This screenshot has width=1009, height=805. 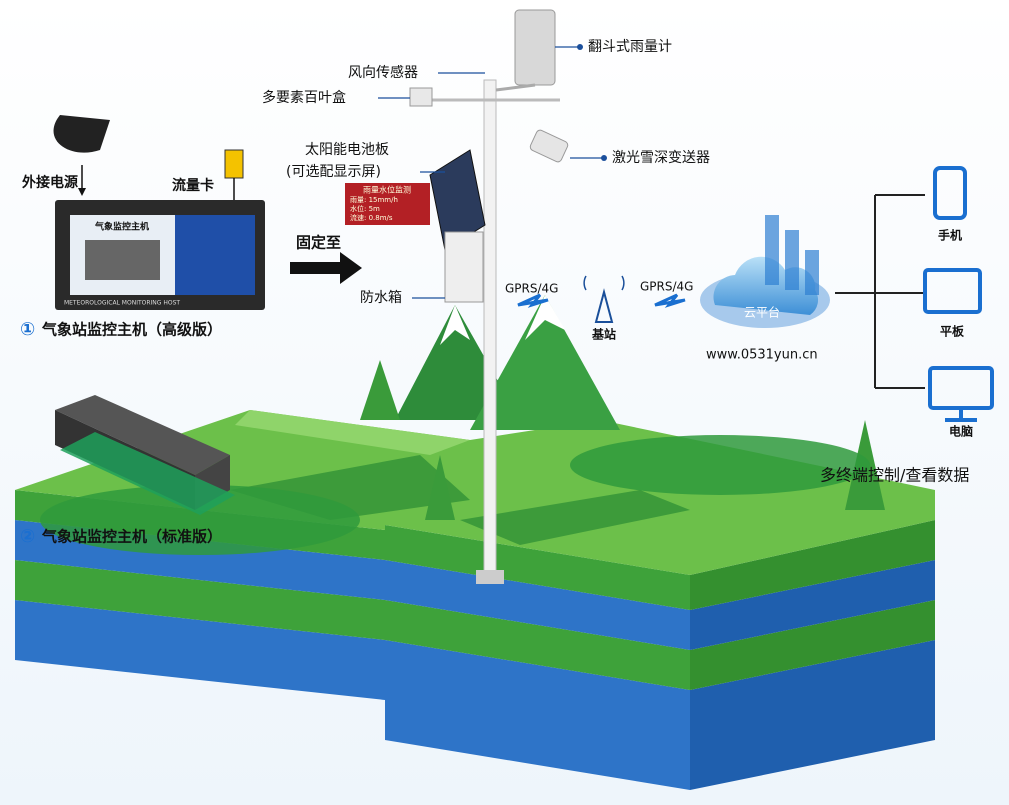 I want to click on fix-arrow, so click(x=326, y=268).